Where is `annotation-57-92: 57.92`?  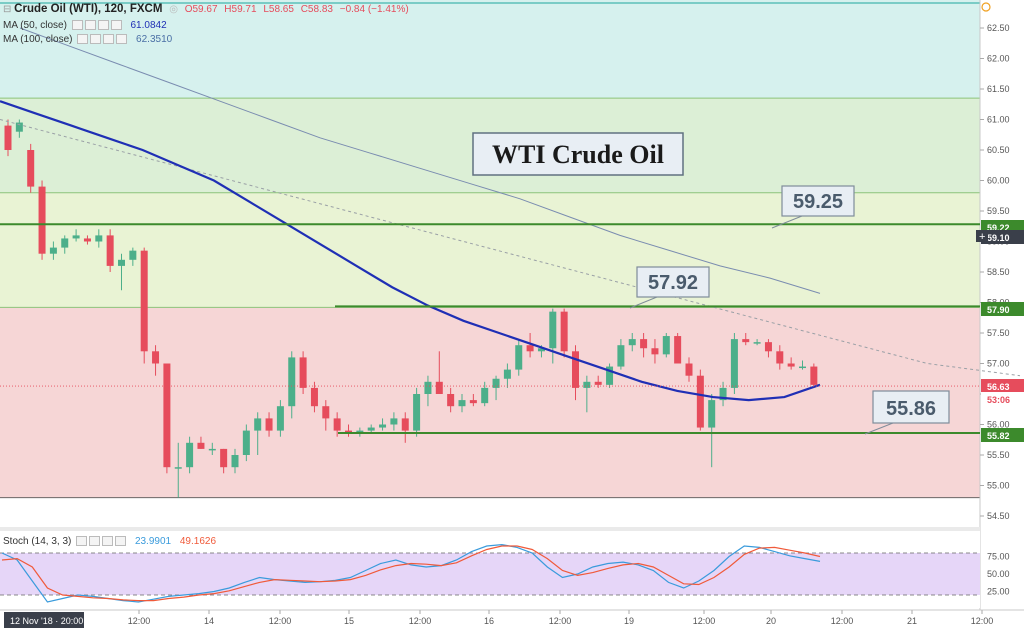 annotation-57-92: 57.92 is located at coordinates (669, 287).